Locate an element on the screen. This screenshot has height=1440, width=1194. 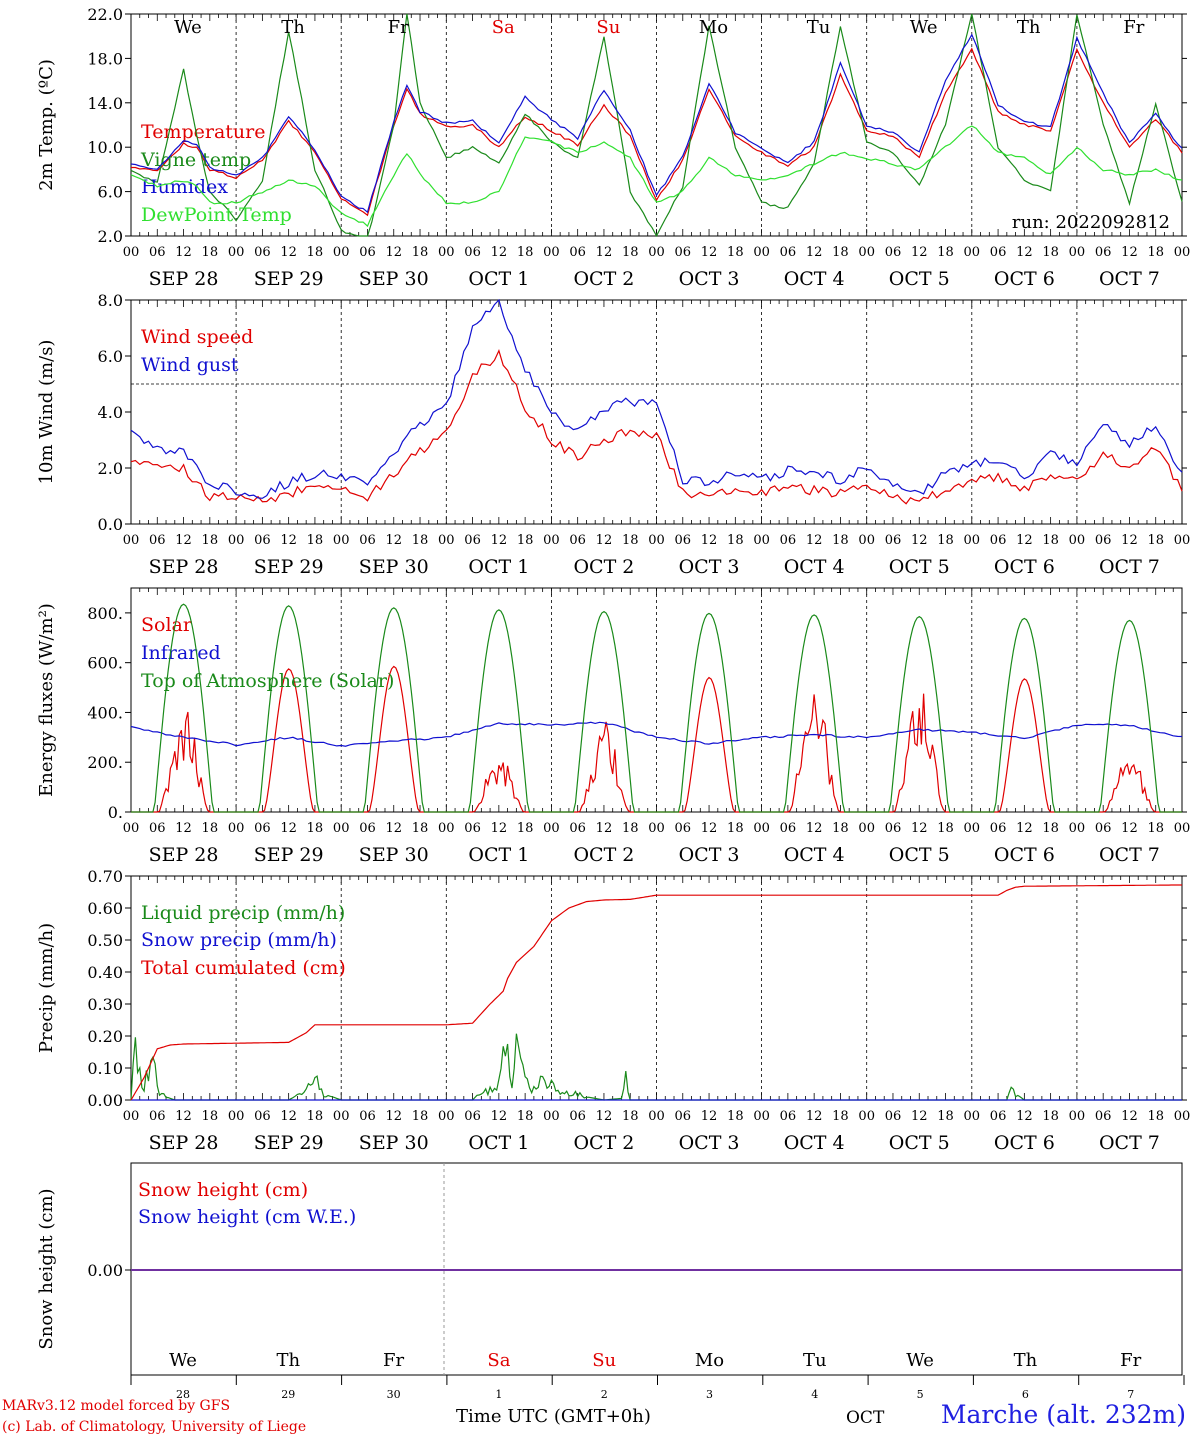
x-day-label: SEP 28 is located at coordinates (184, 567).